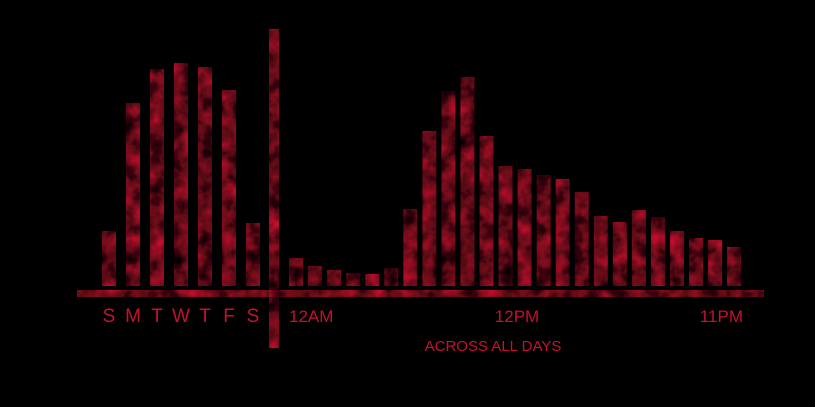 The image size is (815, 407). I want to click on x-axis-caption: ACROSS ALL DAYS, so click(493, 346).